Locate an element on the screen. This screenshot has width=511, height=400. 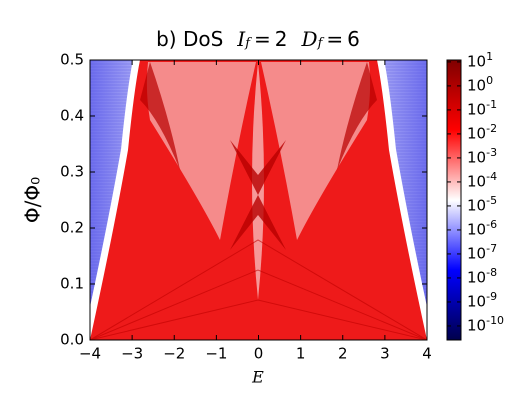
colorbar-tick-label: 10⁻² is located at coordinates (482, 132).